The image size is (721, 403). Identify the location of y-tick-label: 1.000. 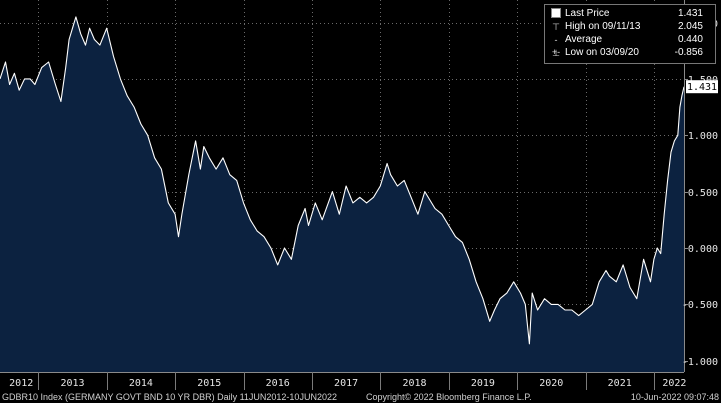
(703, 136).